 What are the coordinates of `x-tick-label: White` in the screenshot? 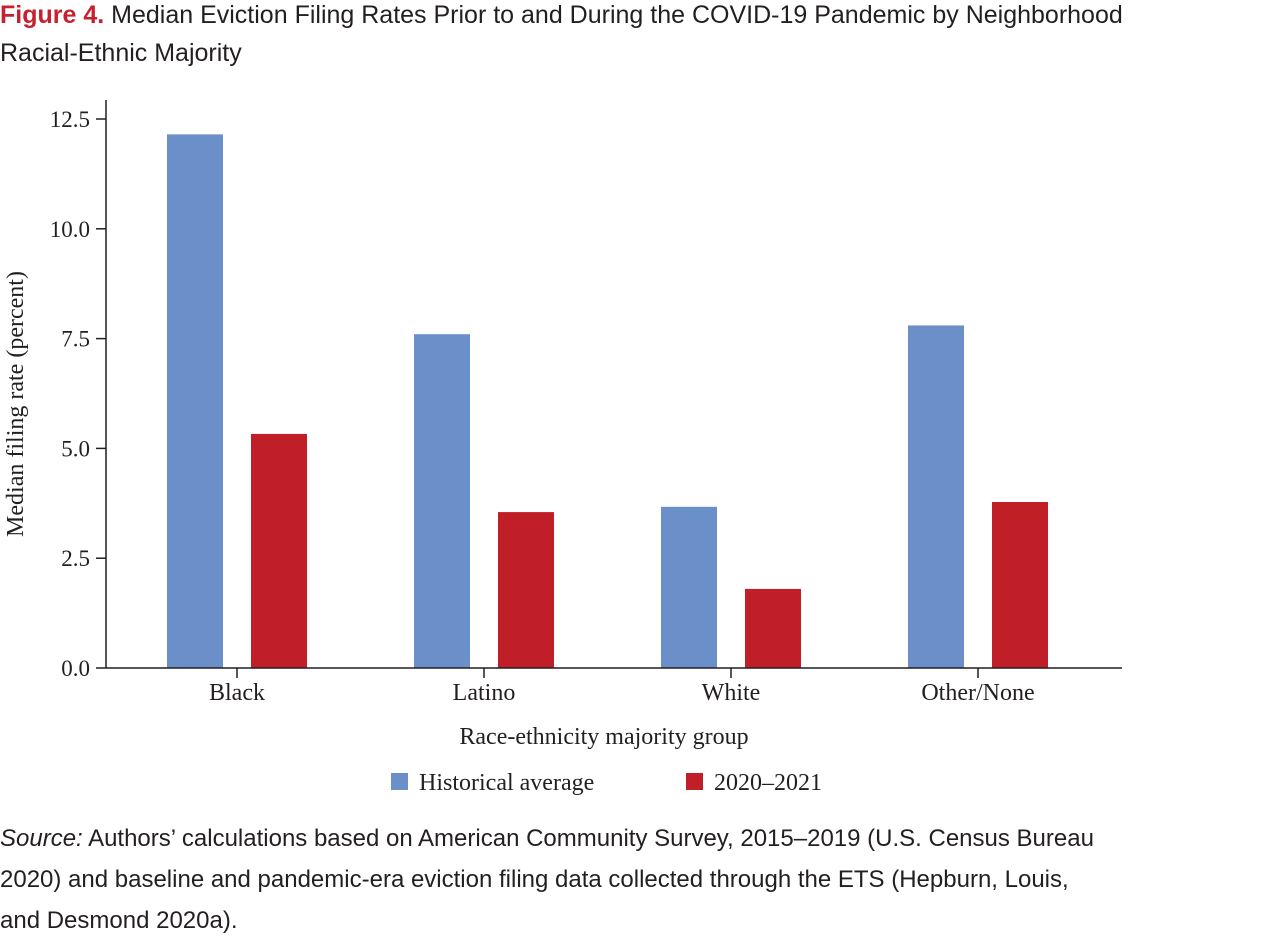 It's located at (731, 693).